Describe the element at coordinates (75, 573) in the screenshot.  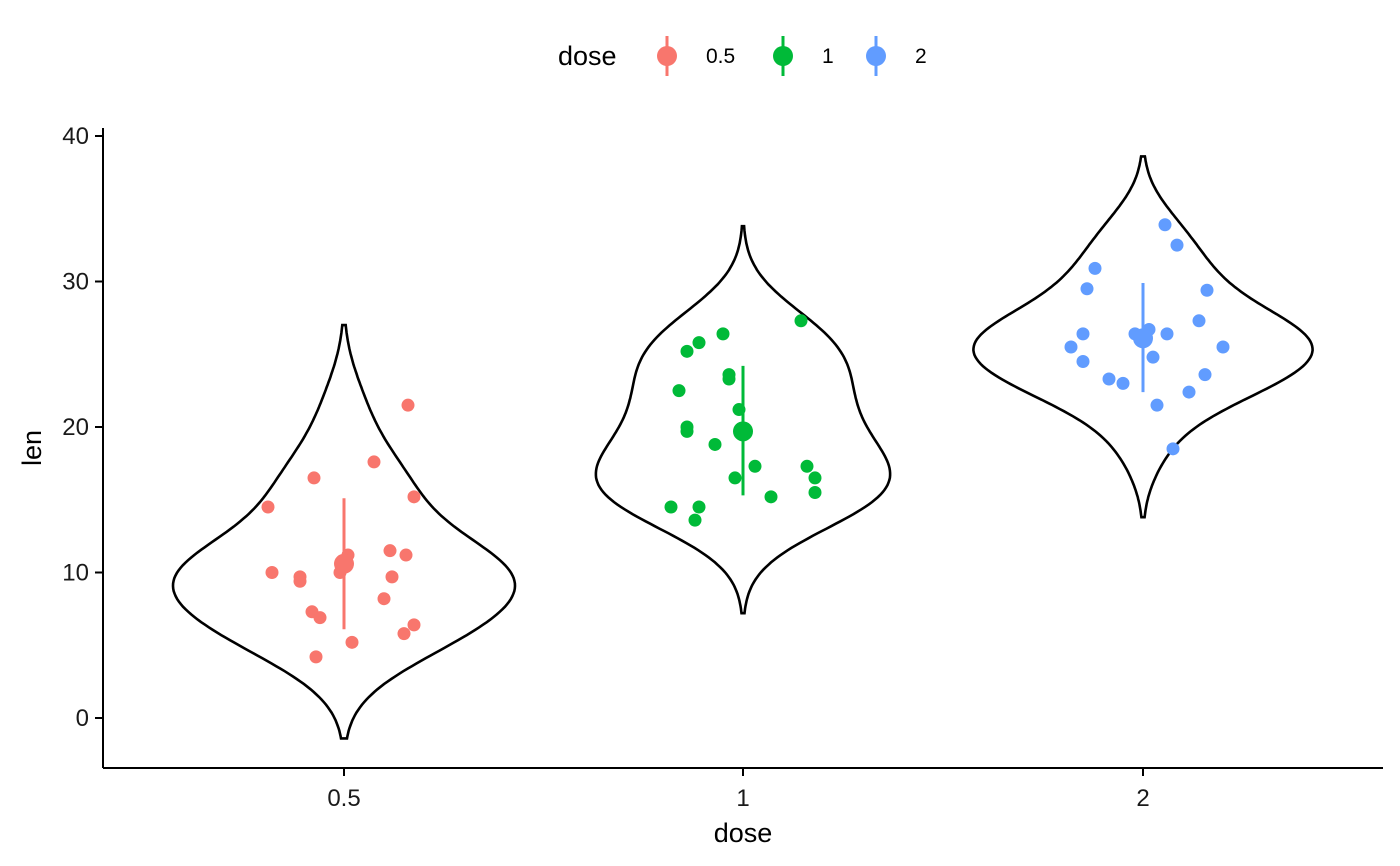
I see `y-tick-label: 10` at that location.